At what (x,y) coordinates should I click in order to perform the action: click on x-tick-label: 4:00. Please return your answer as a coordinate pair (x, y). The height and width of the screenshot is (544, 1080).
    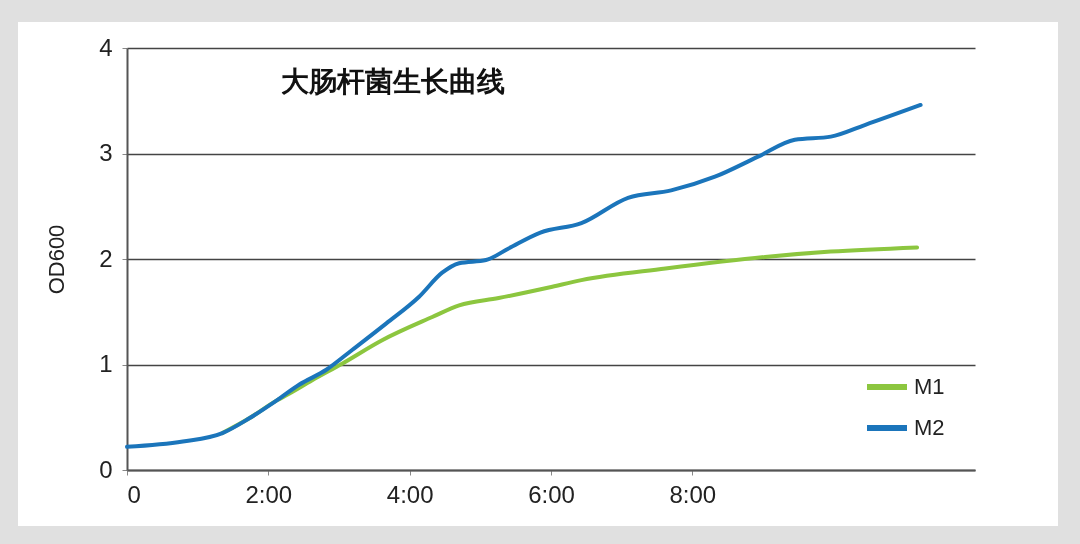
    Looking at the image, I should click on (410, 494).